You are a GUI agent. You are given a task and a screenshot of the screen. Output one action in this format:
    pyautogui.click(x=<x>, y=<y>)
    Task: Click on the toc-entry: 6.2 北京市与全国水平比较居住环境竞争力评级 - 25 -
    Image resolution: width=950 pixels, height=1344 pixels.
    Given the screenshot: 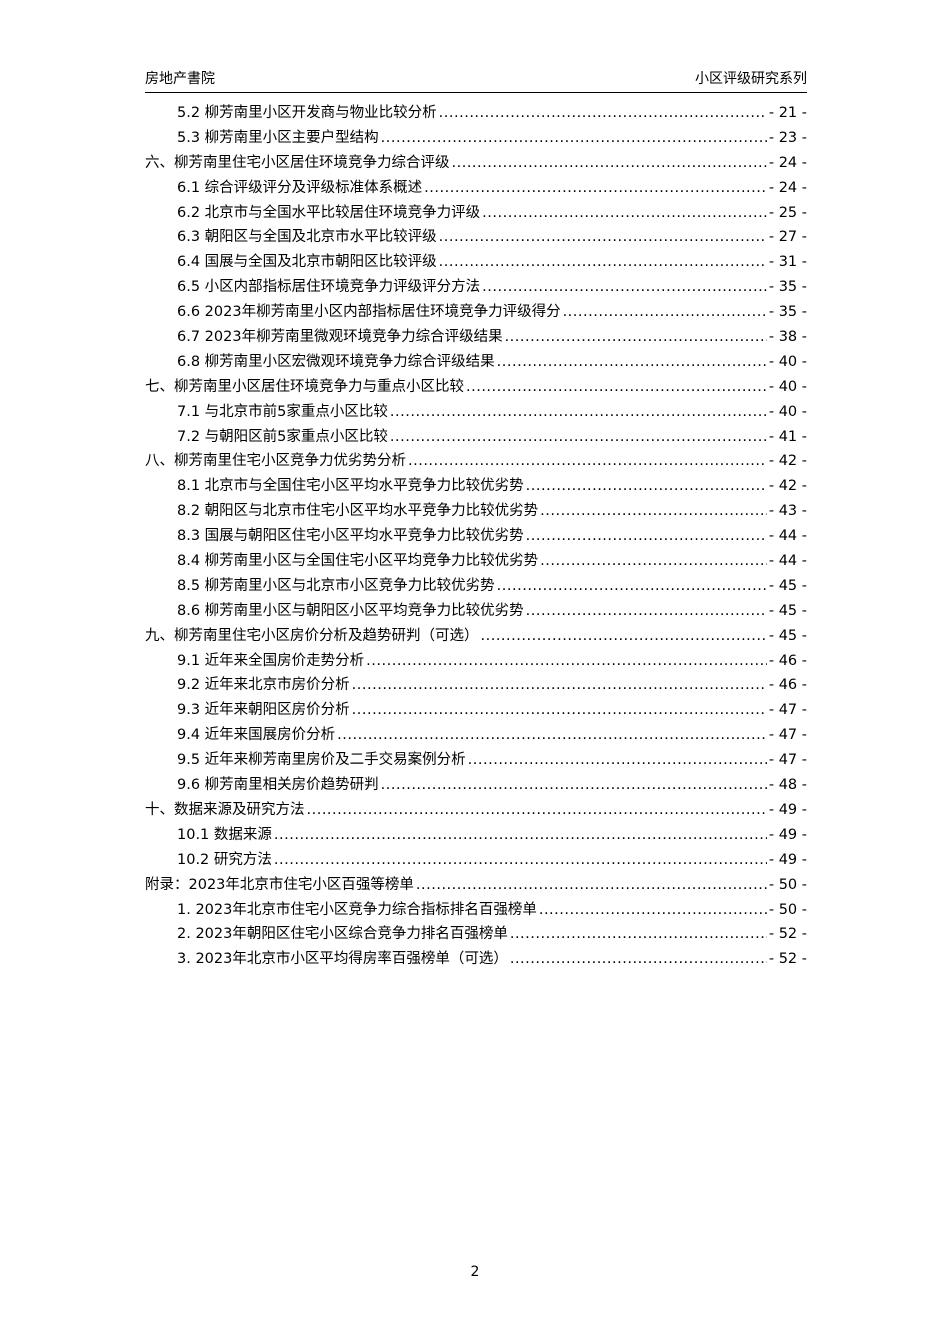 What is the action you would take?
    pyautogui.click(x=476, y=213)
    